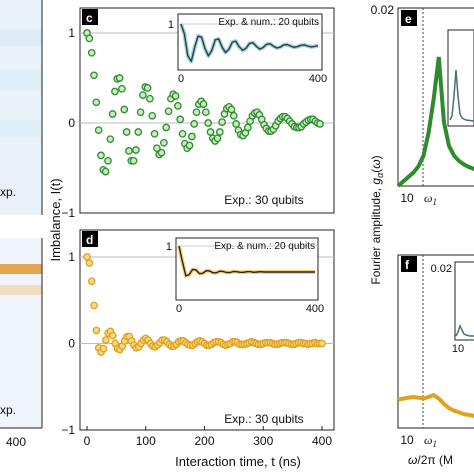  I want to click on panel-d-xticks: 0 100 200 300 400, so click(208, 437).